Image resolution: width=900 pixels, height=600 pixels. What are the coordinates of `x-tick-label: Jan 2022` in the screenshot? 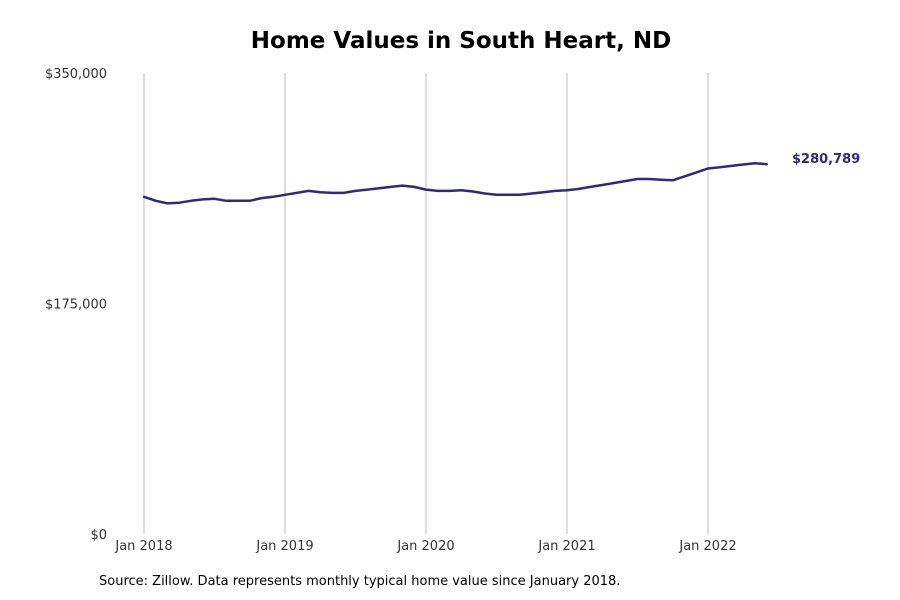 It's located at (707, 546).